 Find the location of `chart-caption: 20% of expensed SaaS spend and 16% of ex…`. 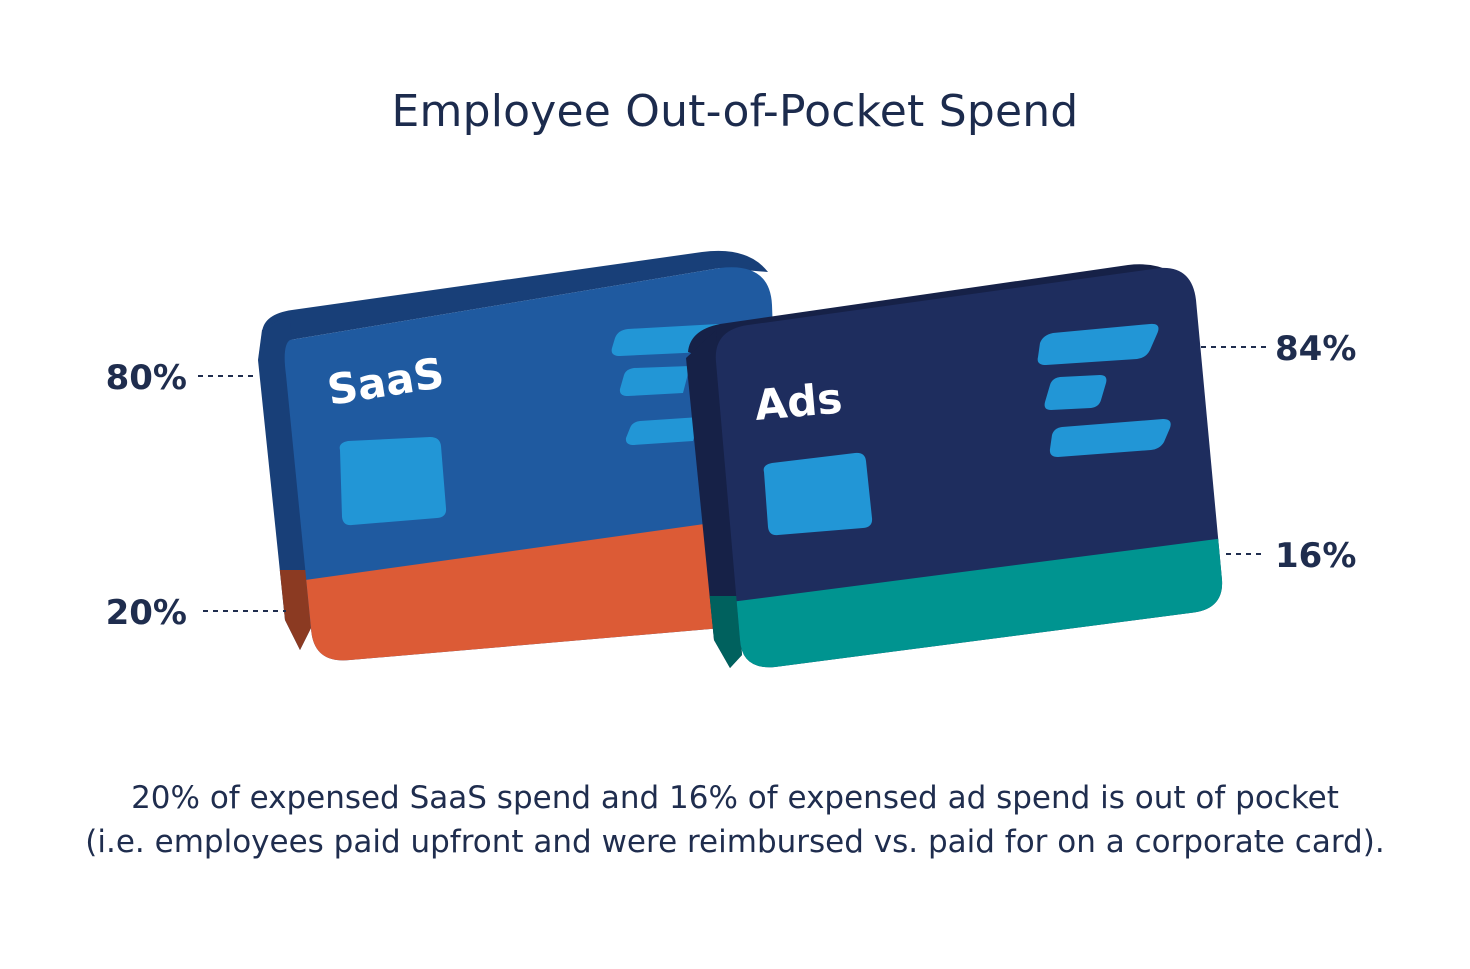

chart-caption: 20% of expensed SaaS spend and 16% of ex… is located at coordinates (735, 820).